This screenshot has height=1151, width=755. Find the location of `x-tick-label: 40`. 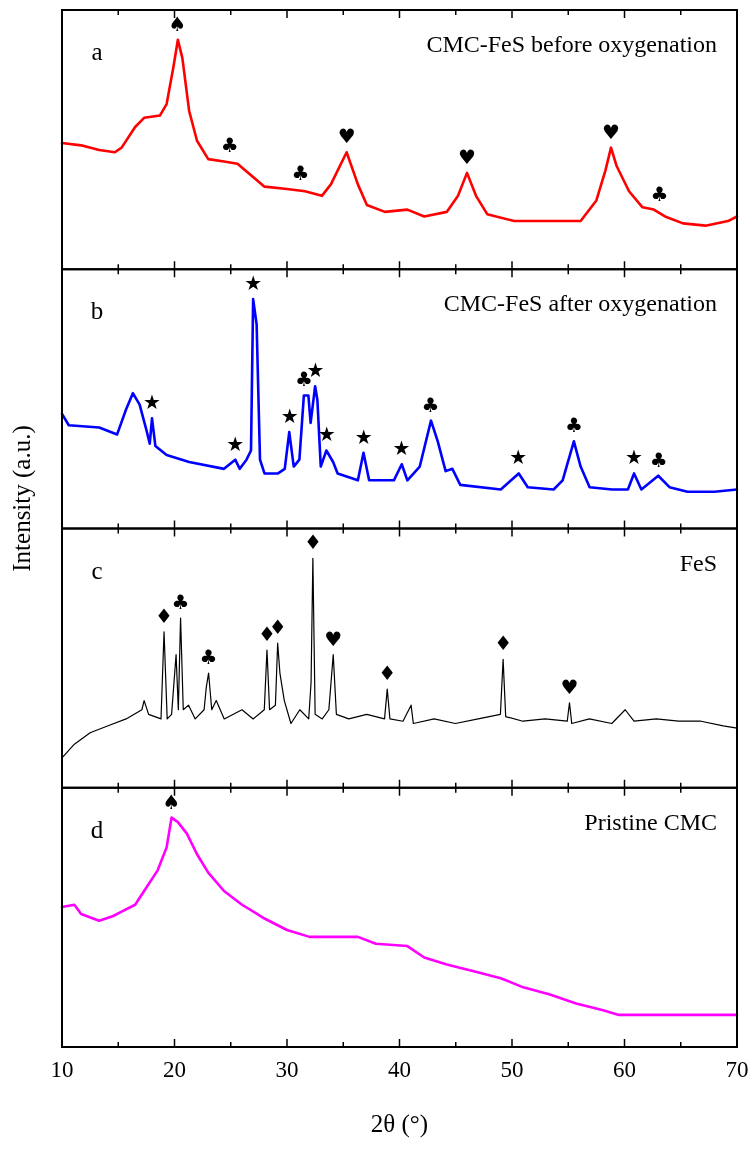

x-tick-label: 40 is located at coordinates (399, 1069).